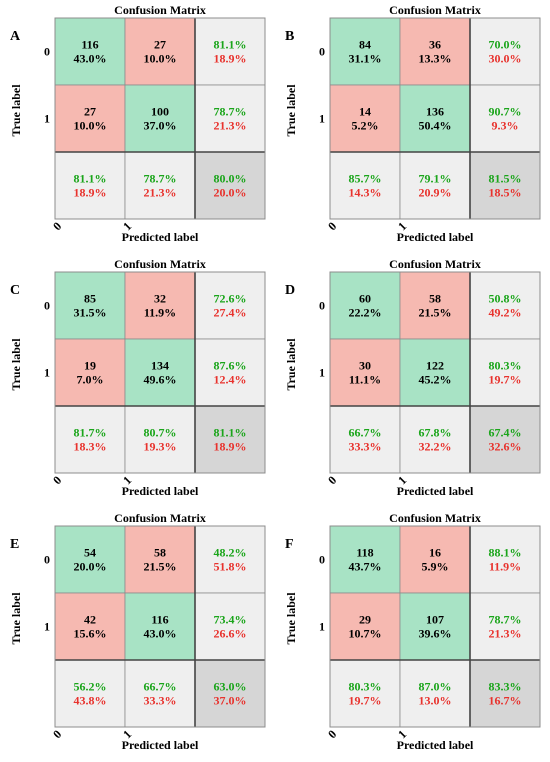  What do you see at coordinates (230, 634) in the screenshot?
I see `row-summary-incorrect: 26.6%` at bounding box center [230, 634].